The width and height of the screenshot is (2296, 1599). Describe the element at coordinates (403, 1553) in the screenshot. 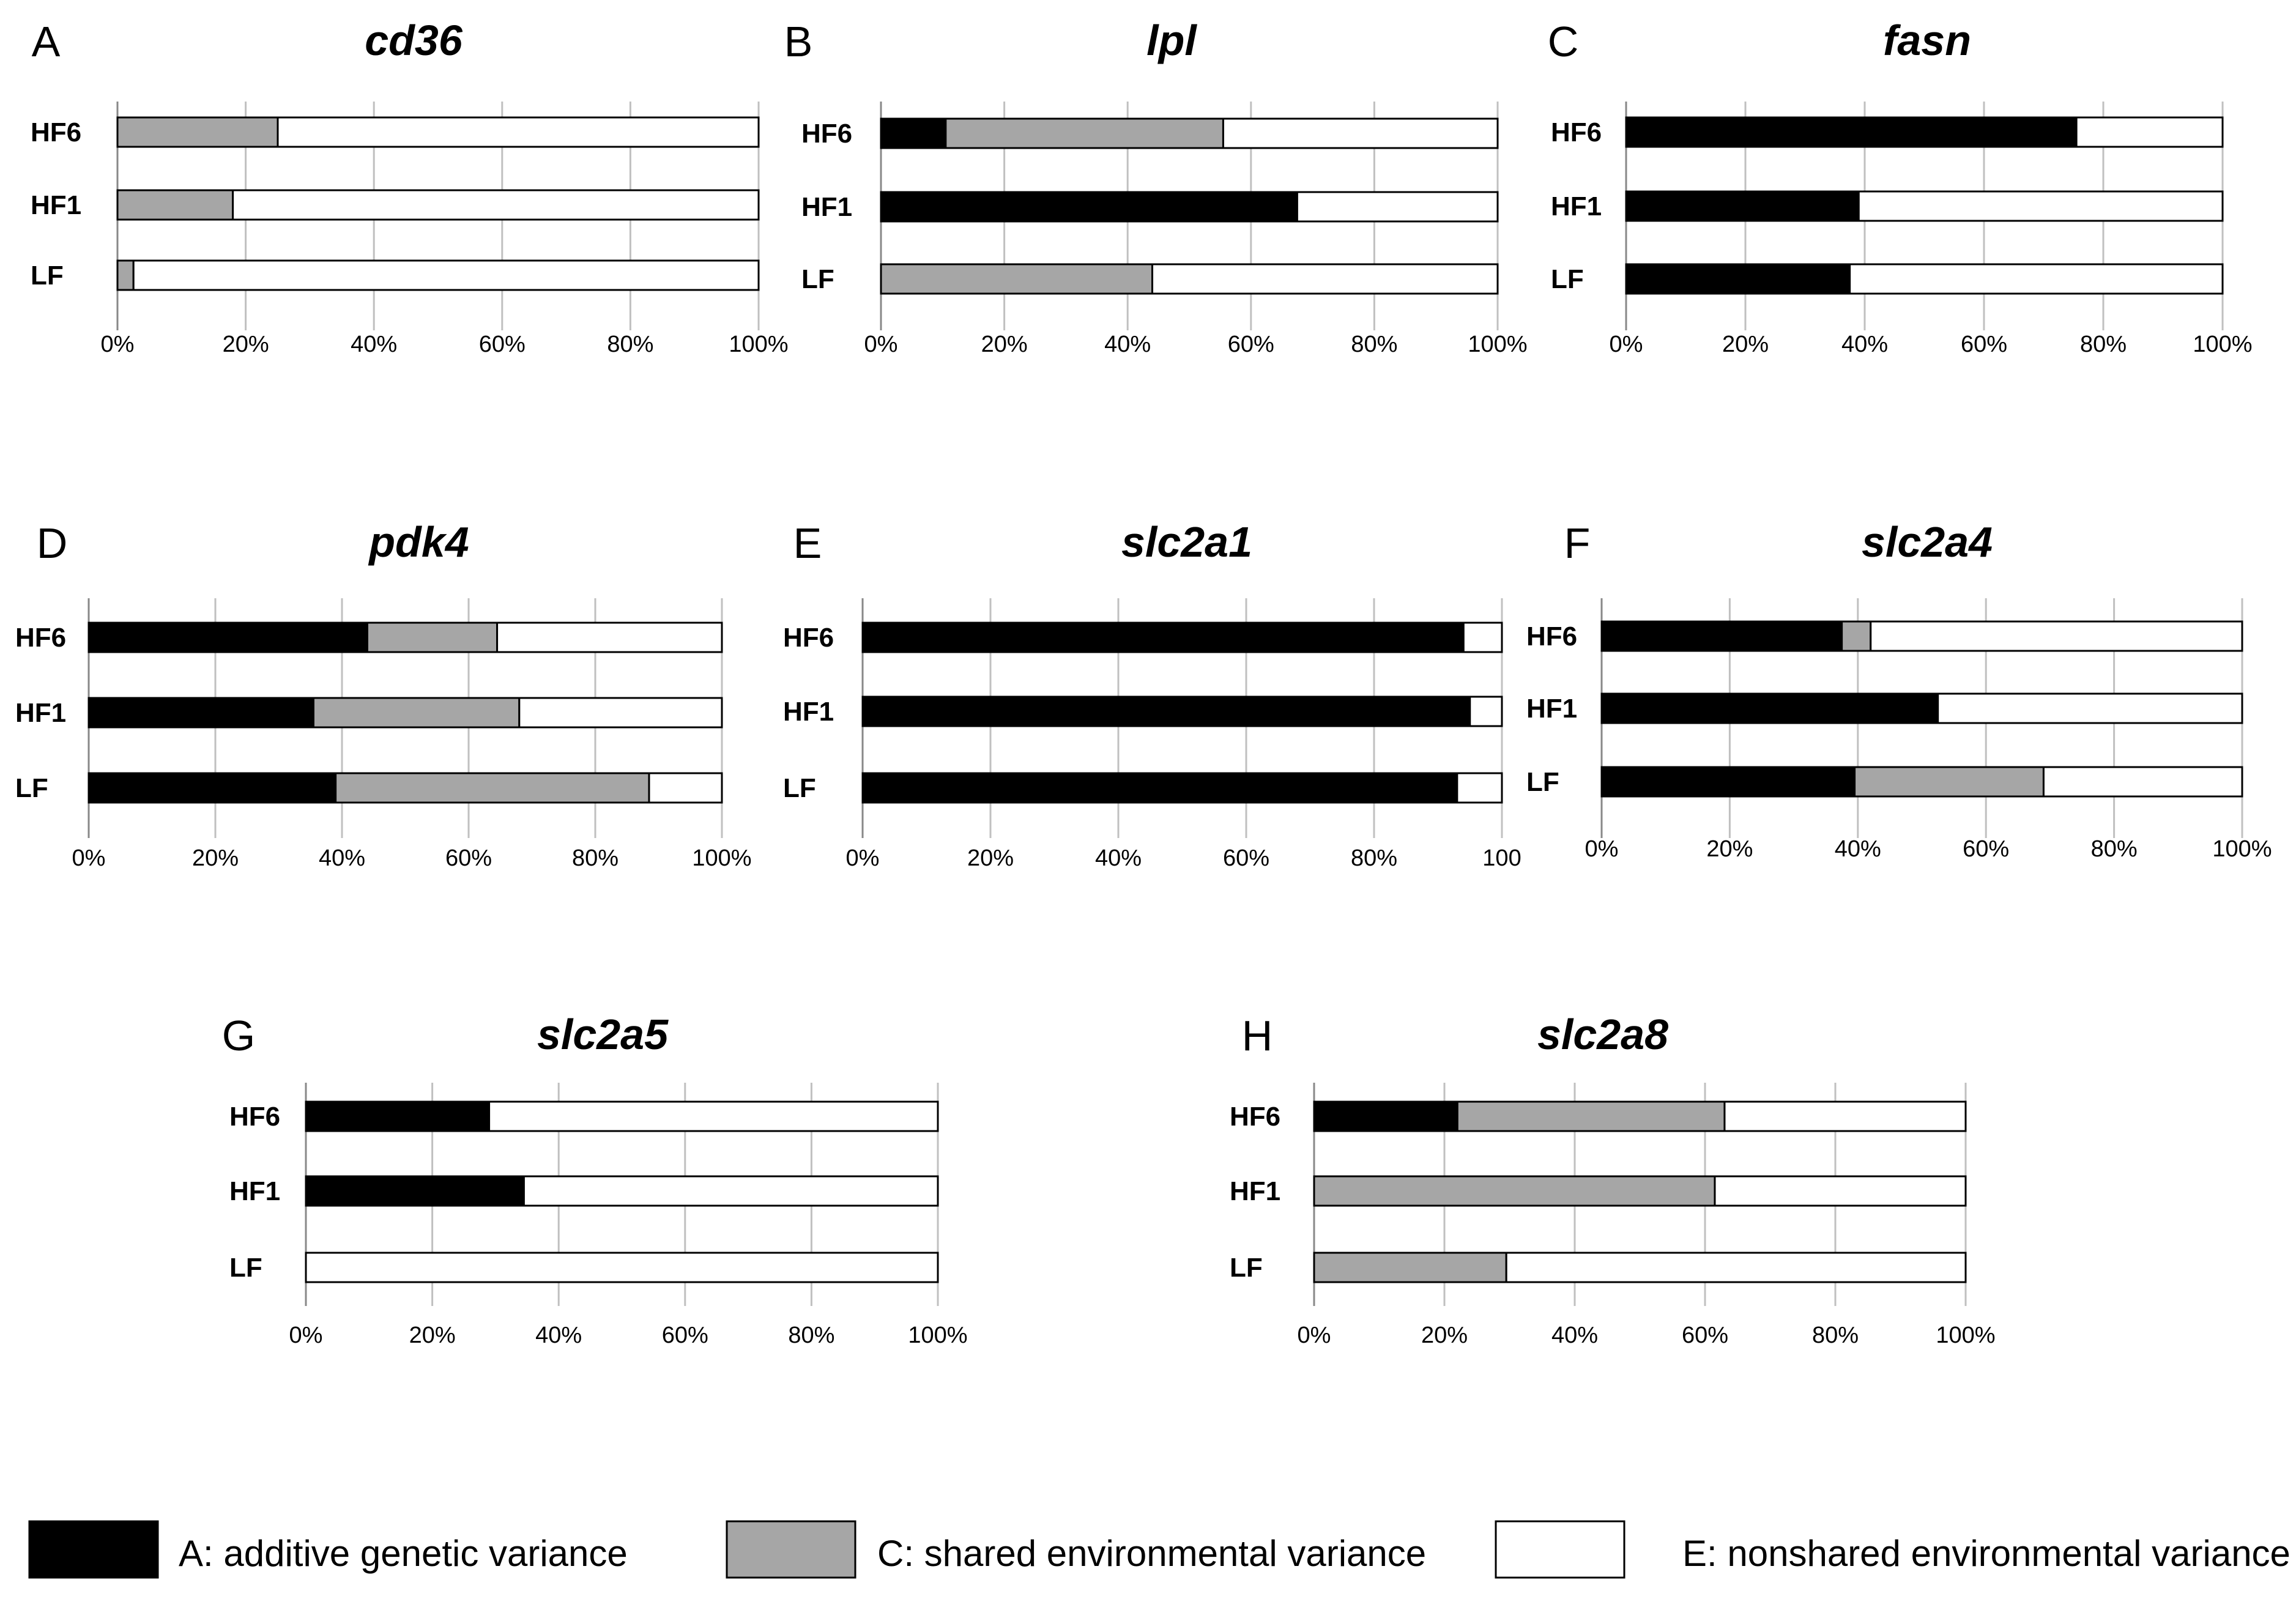

I see `legend-label-additive: A: additive genetic variance` at that location.